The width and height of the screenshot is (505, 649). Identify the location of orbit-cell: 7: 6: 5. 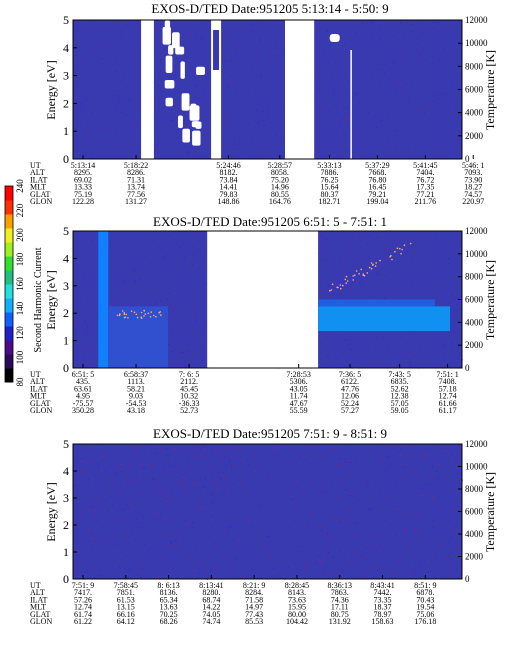
(189, 374).